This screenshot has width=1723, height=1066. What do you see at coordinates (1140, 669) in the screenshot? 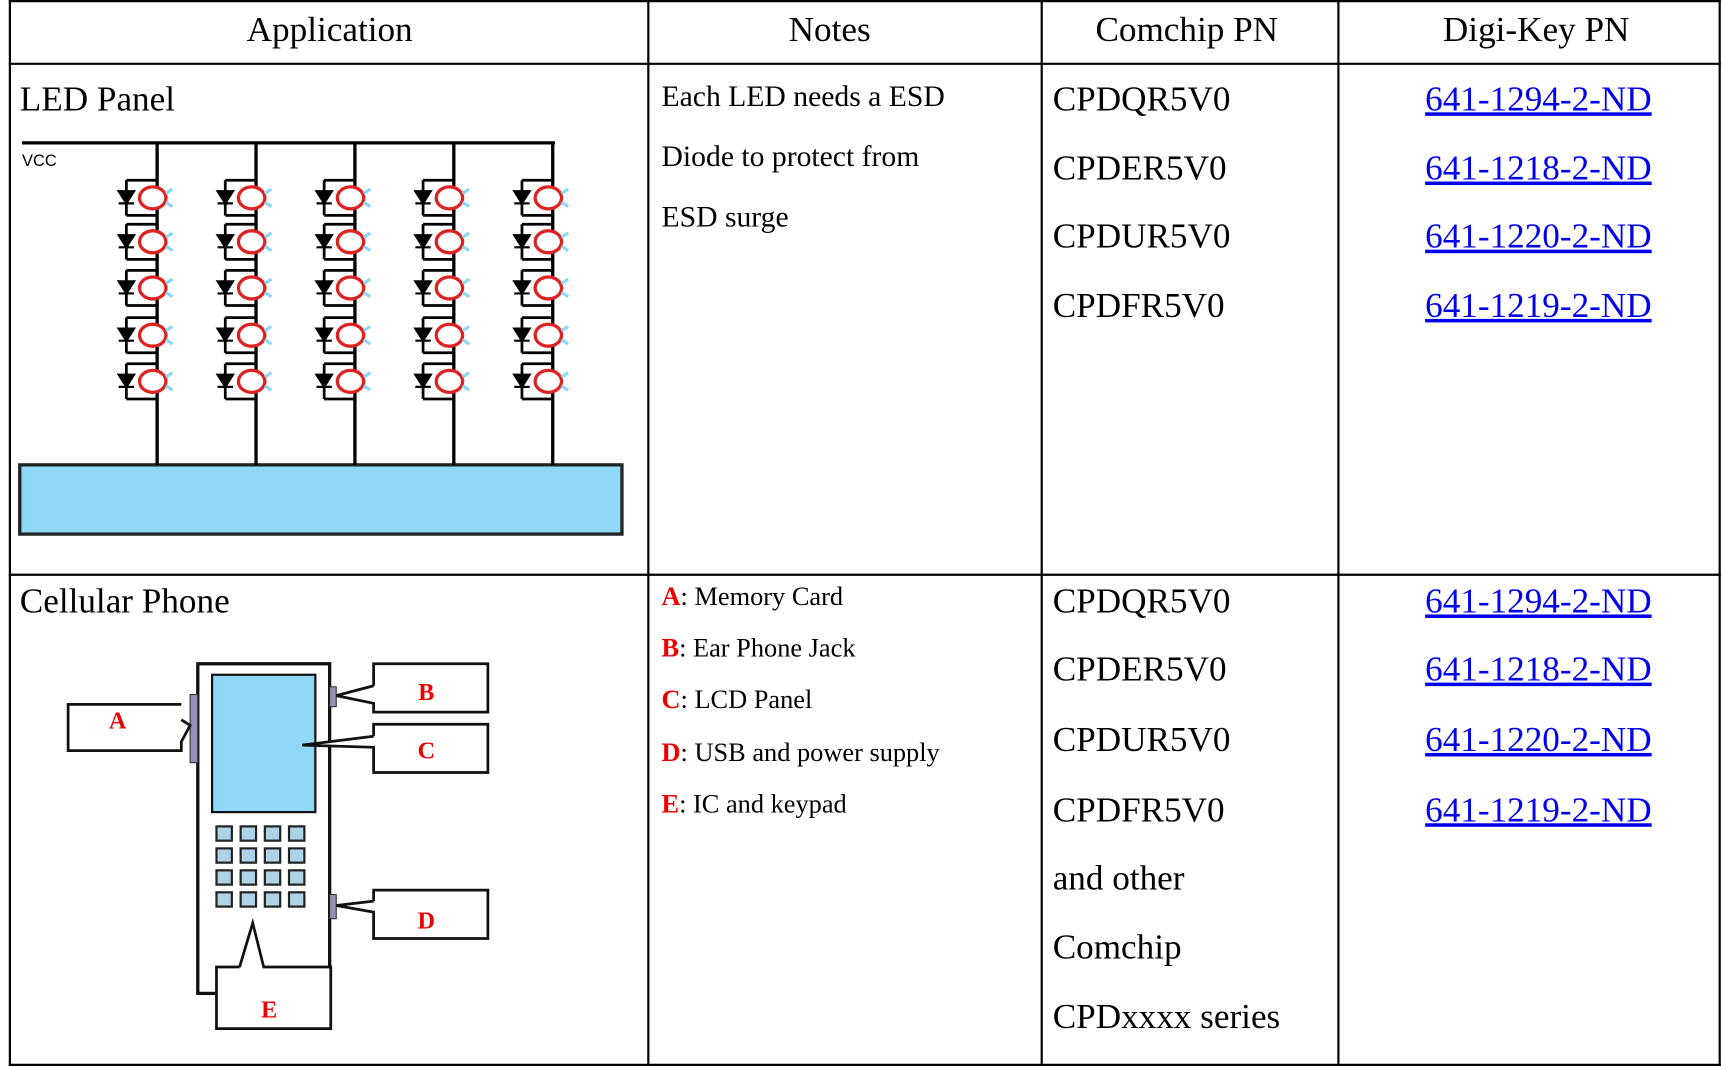
I see `comchip-pn: CPDER5V0` at bounding box center [1140, 669].